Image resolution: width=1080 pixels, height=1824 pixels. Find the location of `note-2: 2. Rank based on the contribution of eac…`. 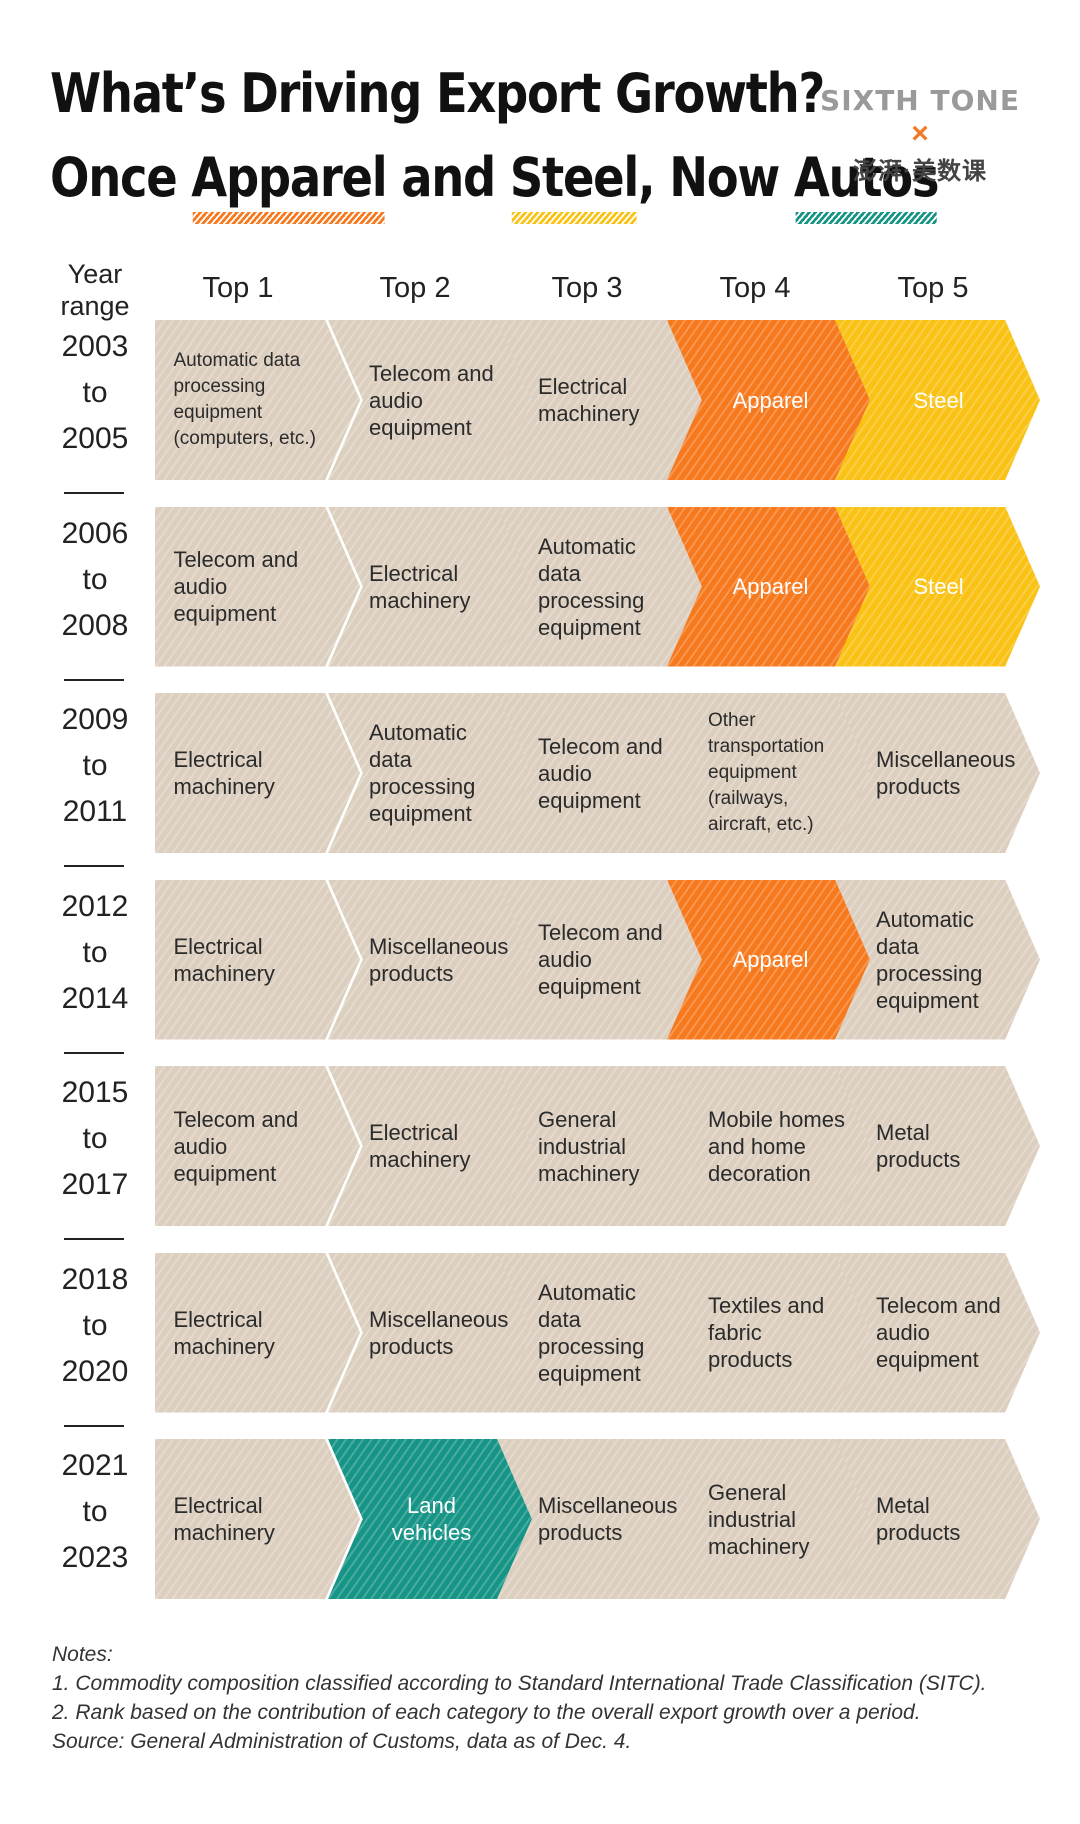

note-2: 2. Rank based on the contribution of eac… is located at coordinates (486, 1712).